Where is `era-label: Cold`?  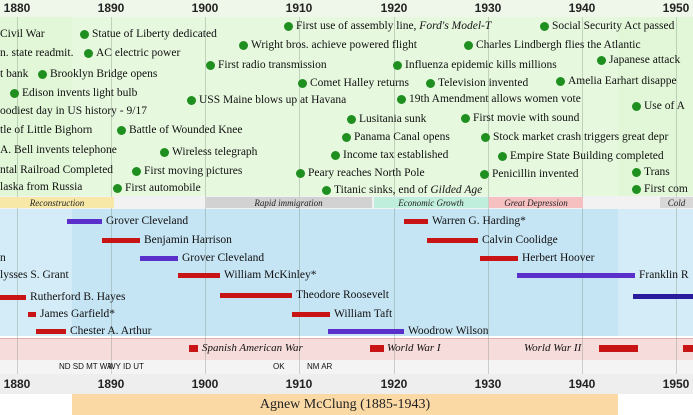 era-label: Cold is located at coordinates (676, 203).